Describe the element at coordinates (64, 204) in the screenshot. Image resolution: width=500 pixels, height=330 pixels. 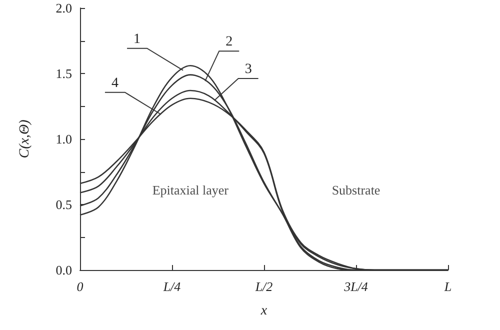
I see `y-tick-label: 0.5` at that location.